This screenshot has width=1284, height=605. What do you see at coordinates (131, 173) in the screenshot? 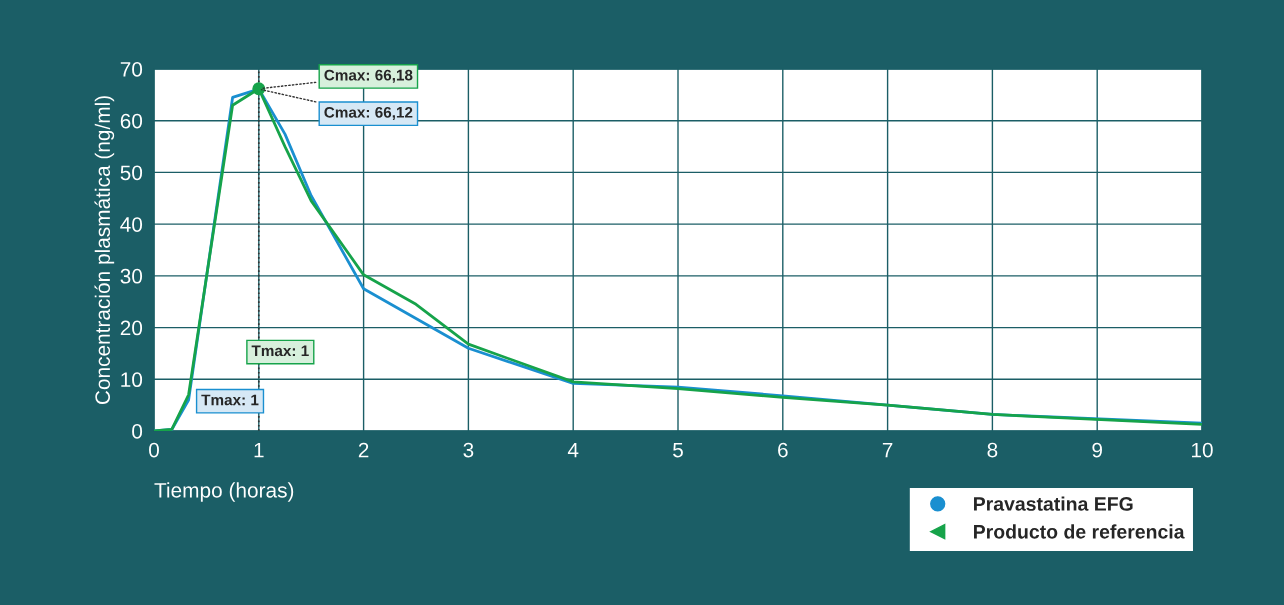
I see `y-tick-label: 50` at bounding box center [131, 173].